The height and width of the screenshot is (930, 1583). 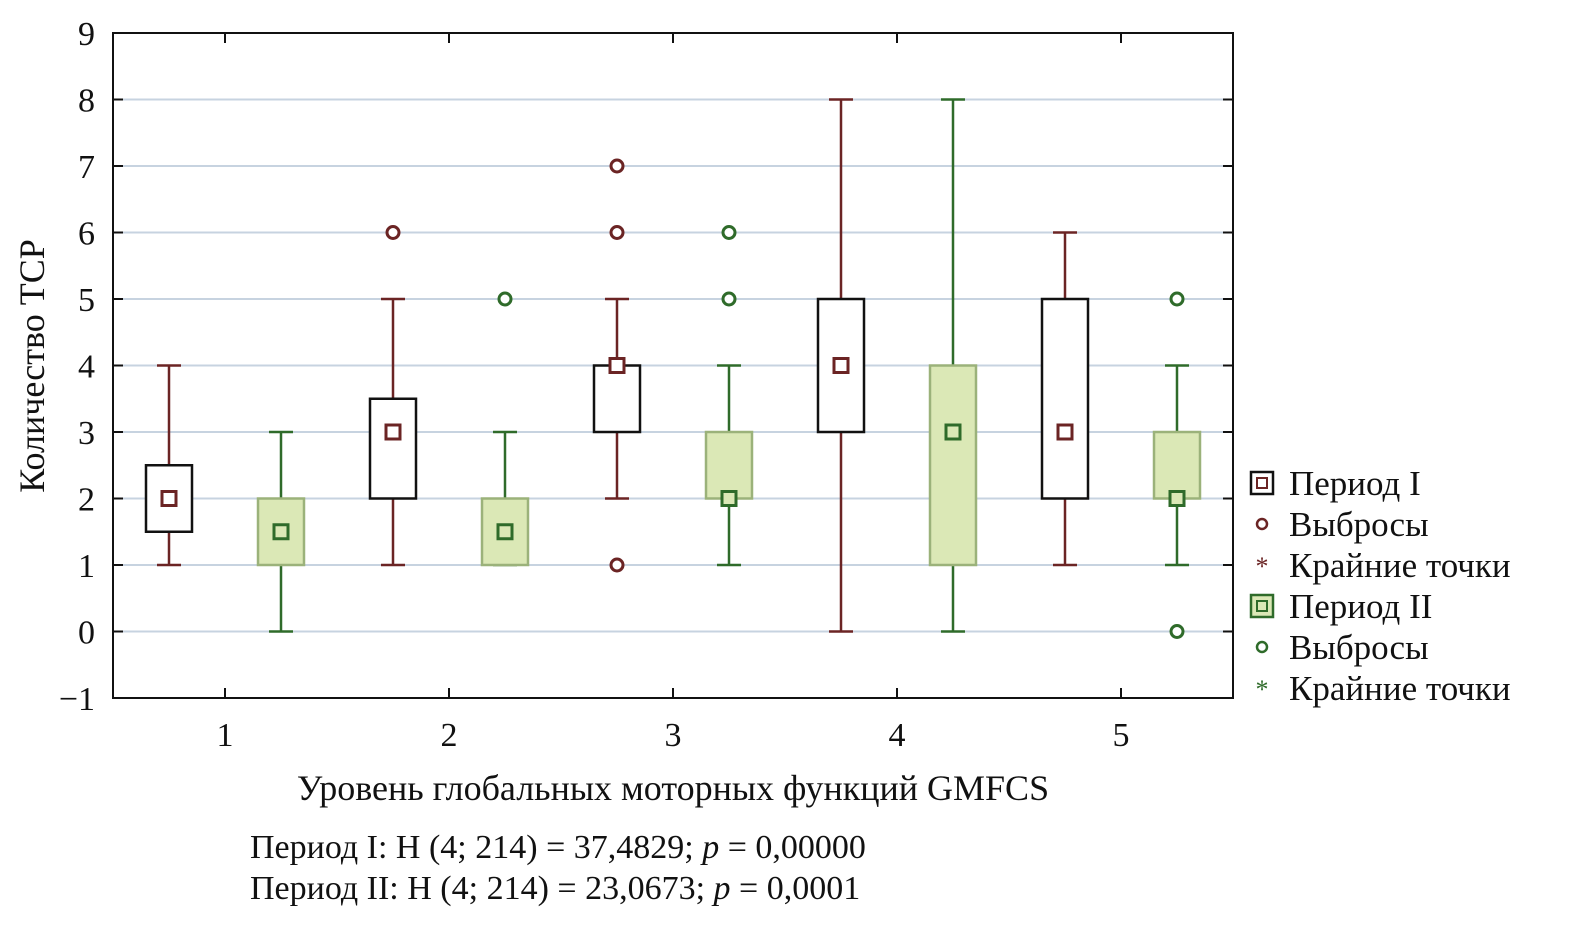 I want to click on x-tick-label-0: 1, so click(x=225, y=735).